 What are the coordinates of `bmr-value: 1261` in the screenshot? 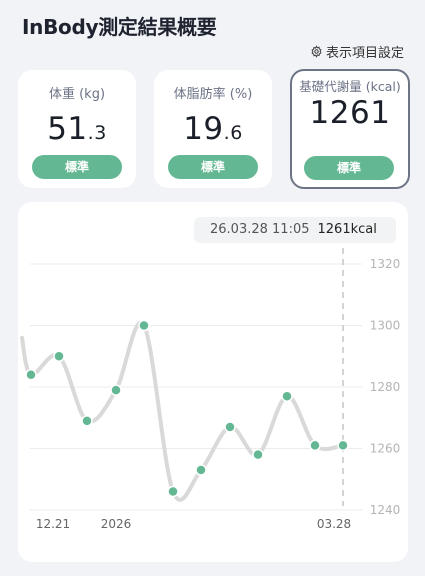 It's located at (350, 113).